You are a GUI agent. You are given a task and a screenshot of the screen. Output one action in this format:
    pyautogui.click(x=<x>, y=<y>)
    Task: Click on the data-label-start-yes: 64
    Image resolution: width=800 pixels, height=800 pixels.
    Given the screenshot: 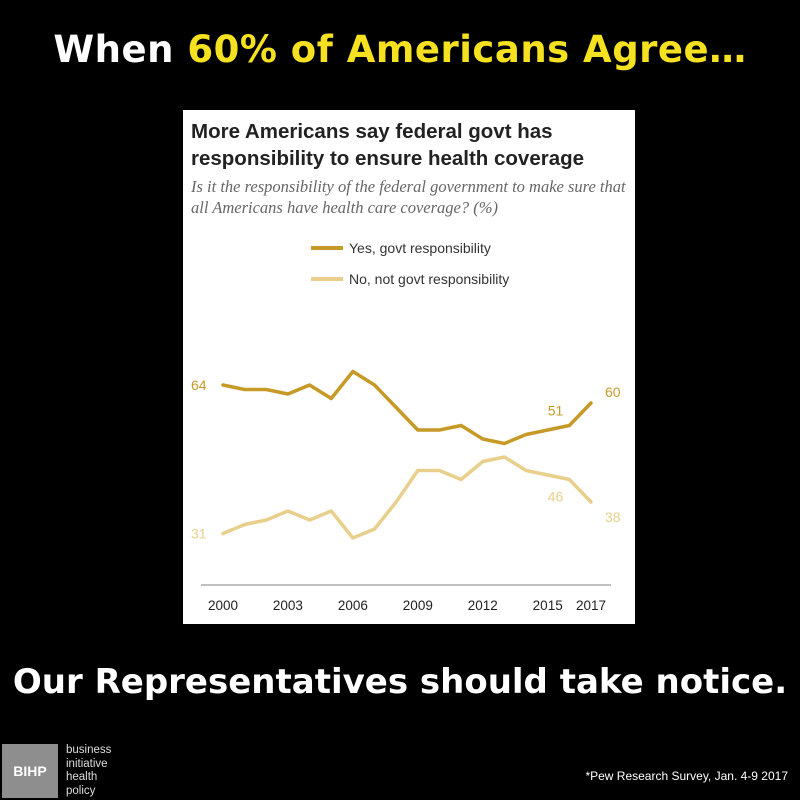 What is the action you would take?
    pyautogui.click(x=199, y=385)
    